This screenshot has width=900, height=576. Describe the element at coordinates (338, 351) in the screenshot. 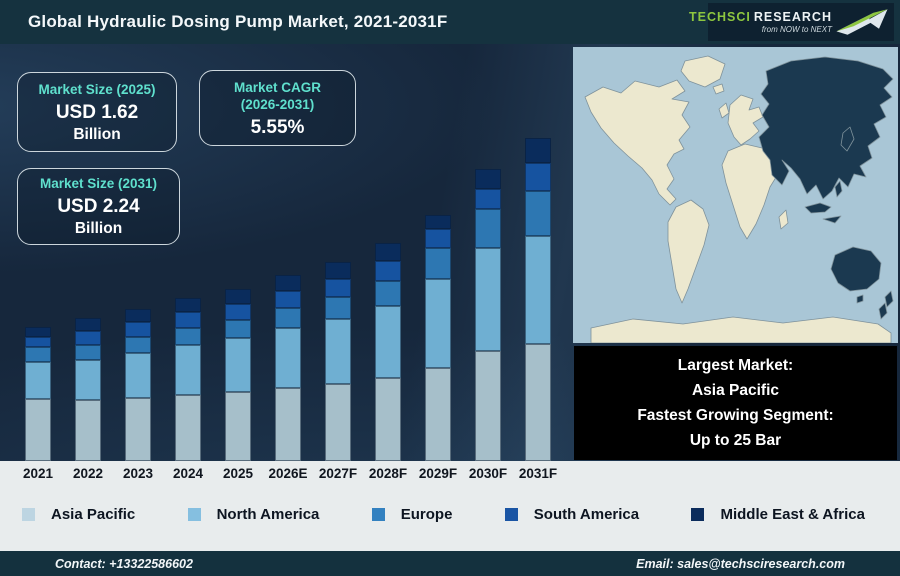

I see `segment-2027F-north-america` at that location.